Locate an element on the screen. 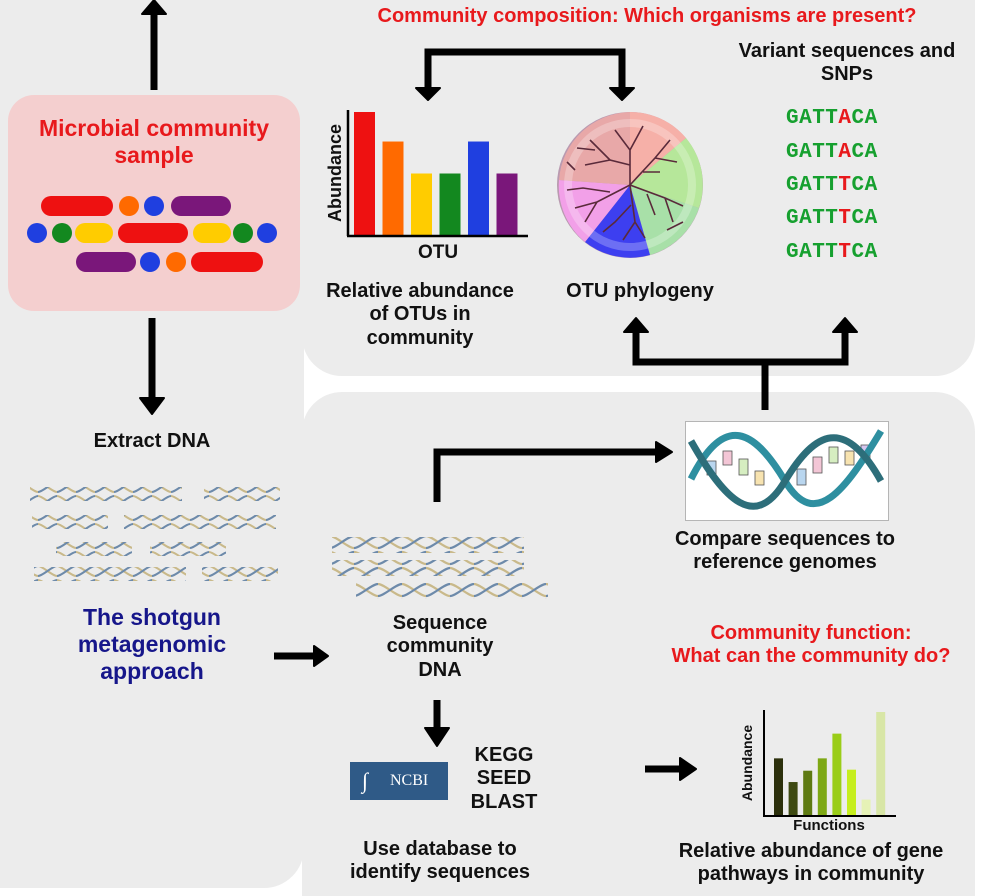  approach-line2: metagenomic is located at coordinates (152, 643).